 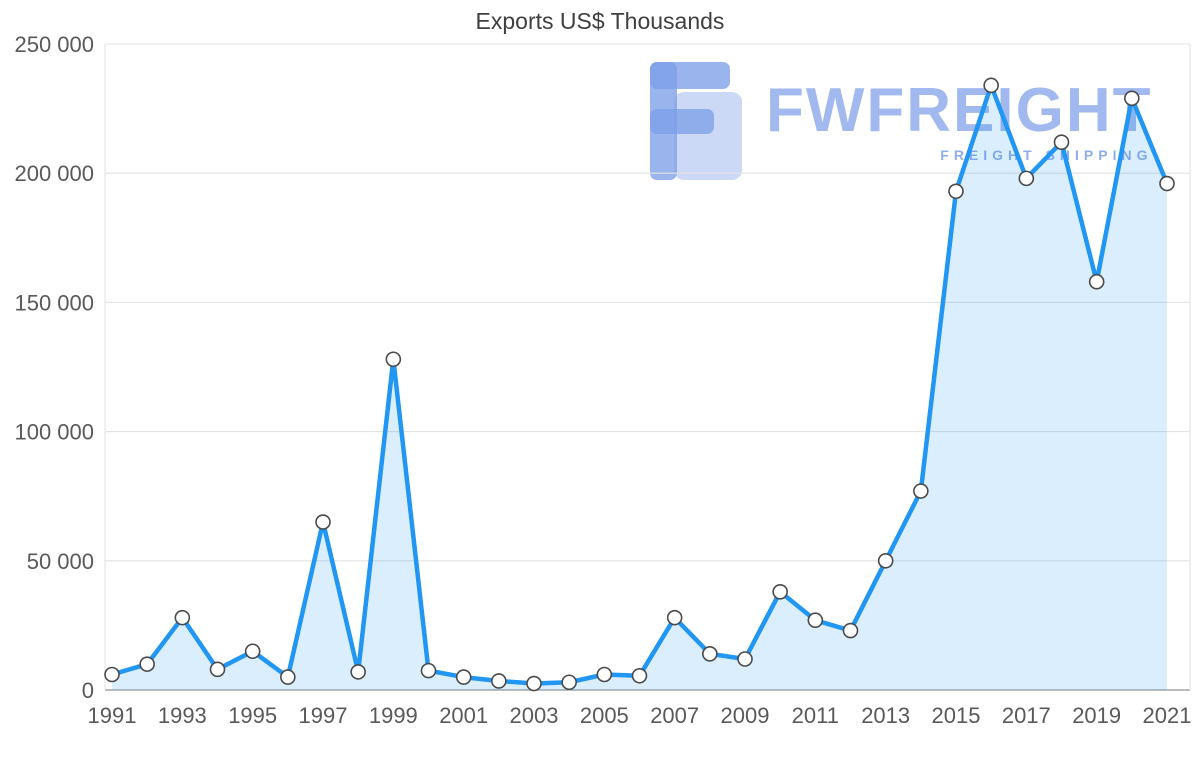 What do you see at coordinates (600, 21) in the screenshot?
I see `chart-title: Exports US$ Thousands` at bounding box center [600, 21].